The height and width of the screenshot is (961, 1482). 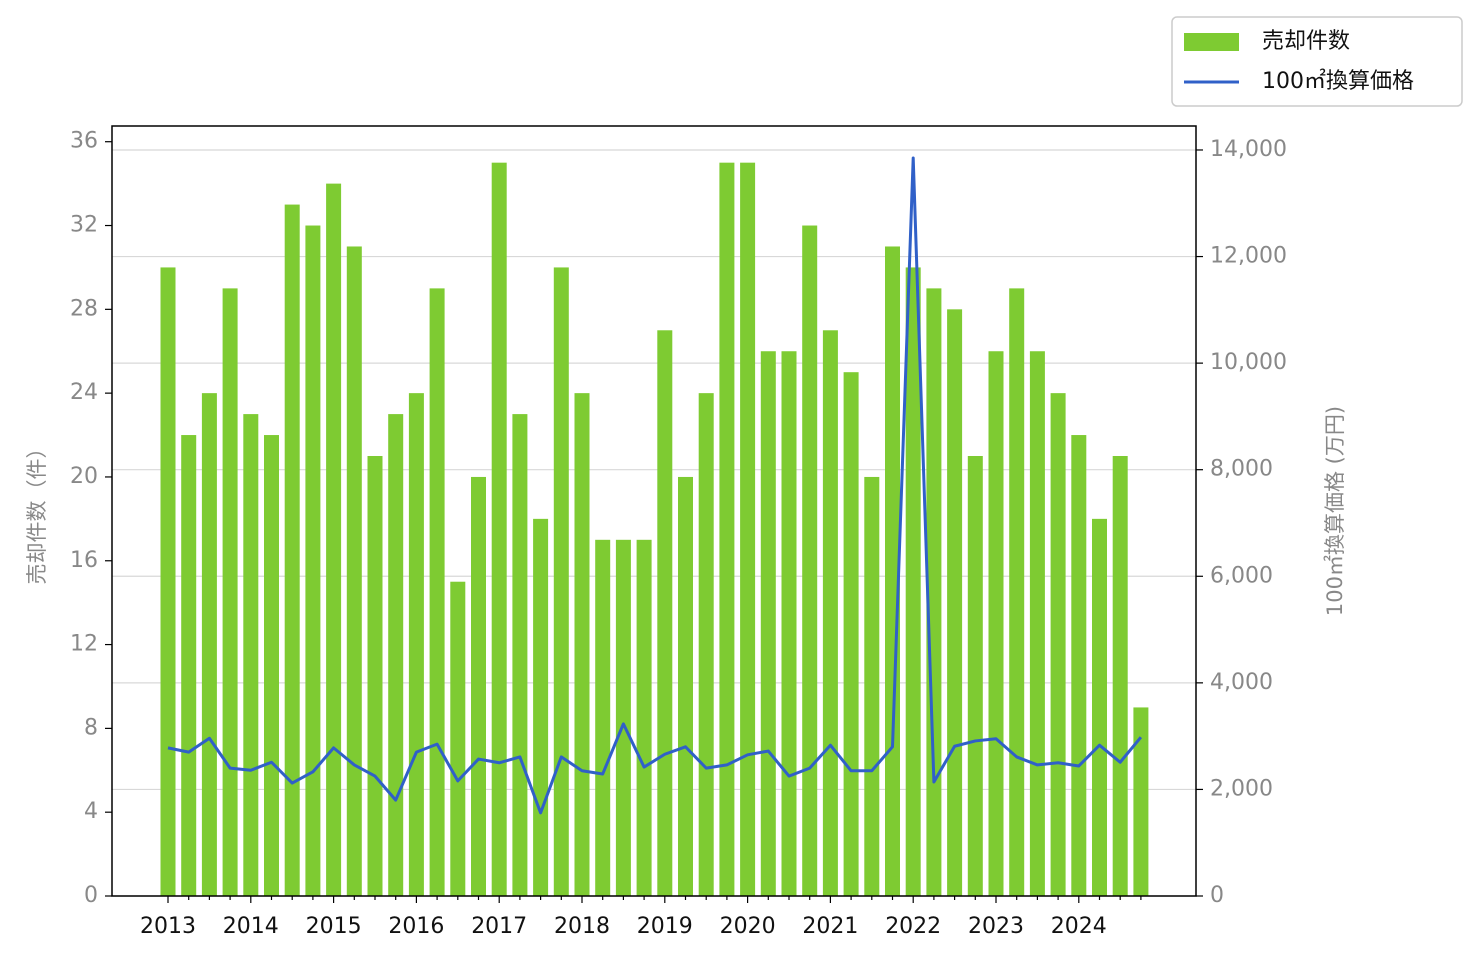 I want to click on y-tick-label: 36, so click(x=84, y=141).